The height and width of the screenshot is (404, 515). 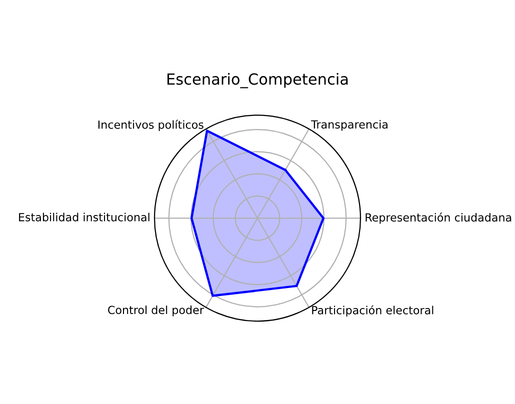 What do you see at coordinates (373, 311) in the screenshot?
I see `spoke-label: Participación electoral` at bounding box center [373, 311].